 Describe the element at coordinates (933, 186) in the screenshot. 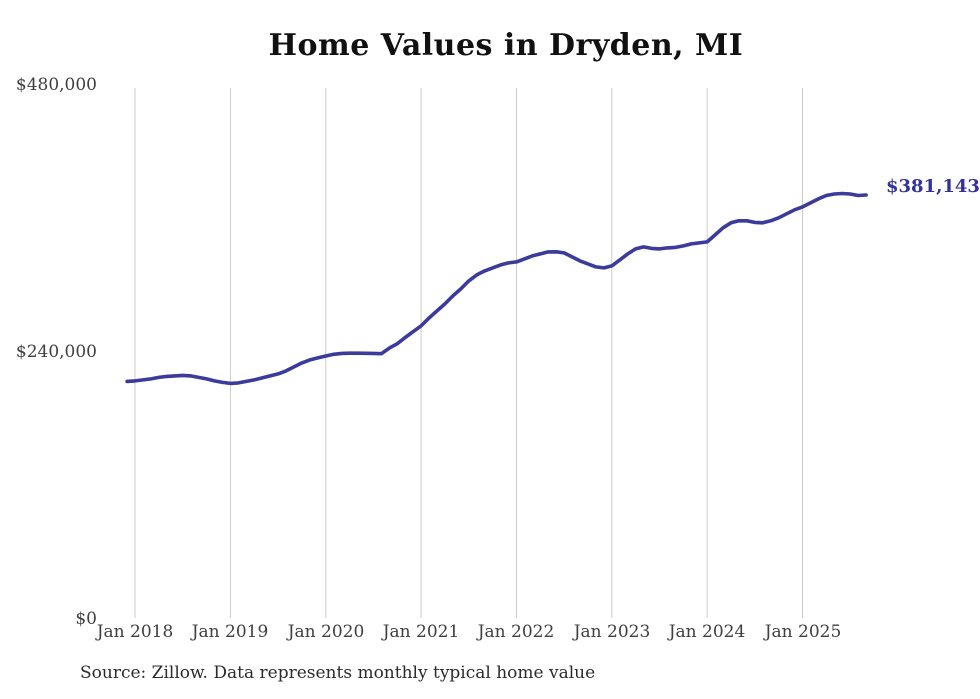

I see `current-value-label: $381,143` at that location.